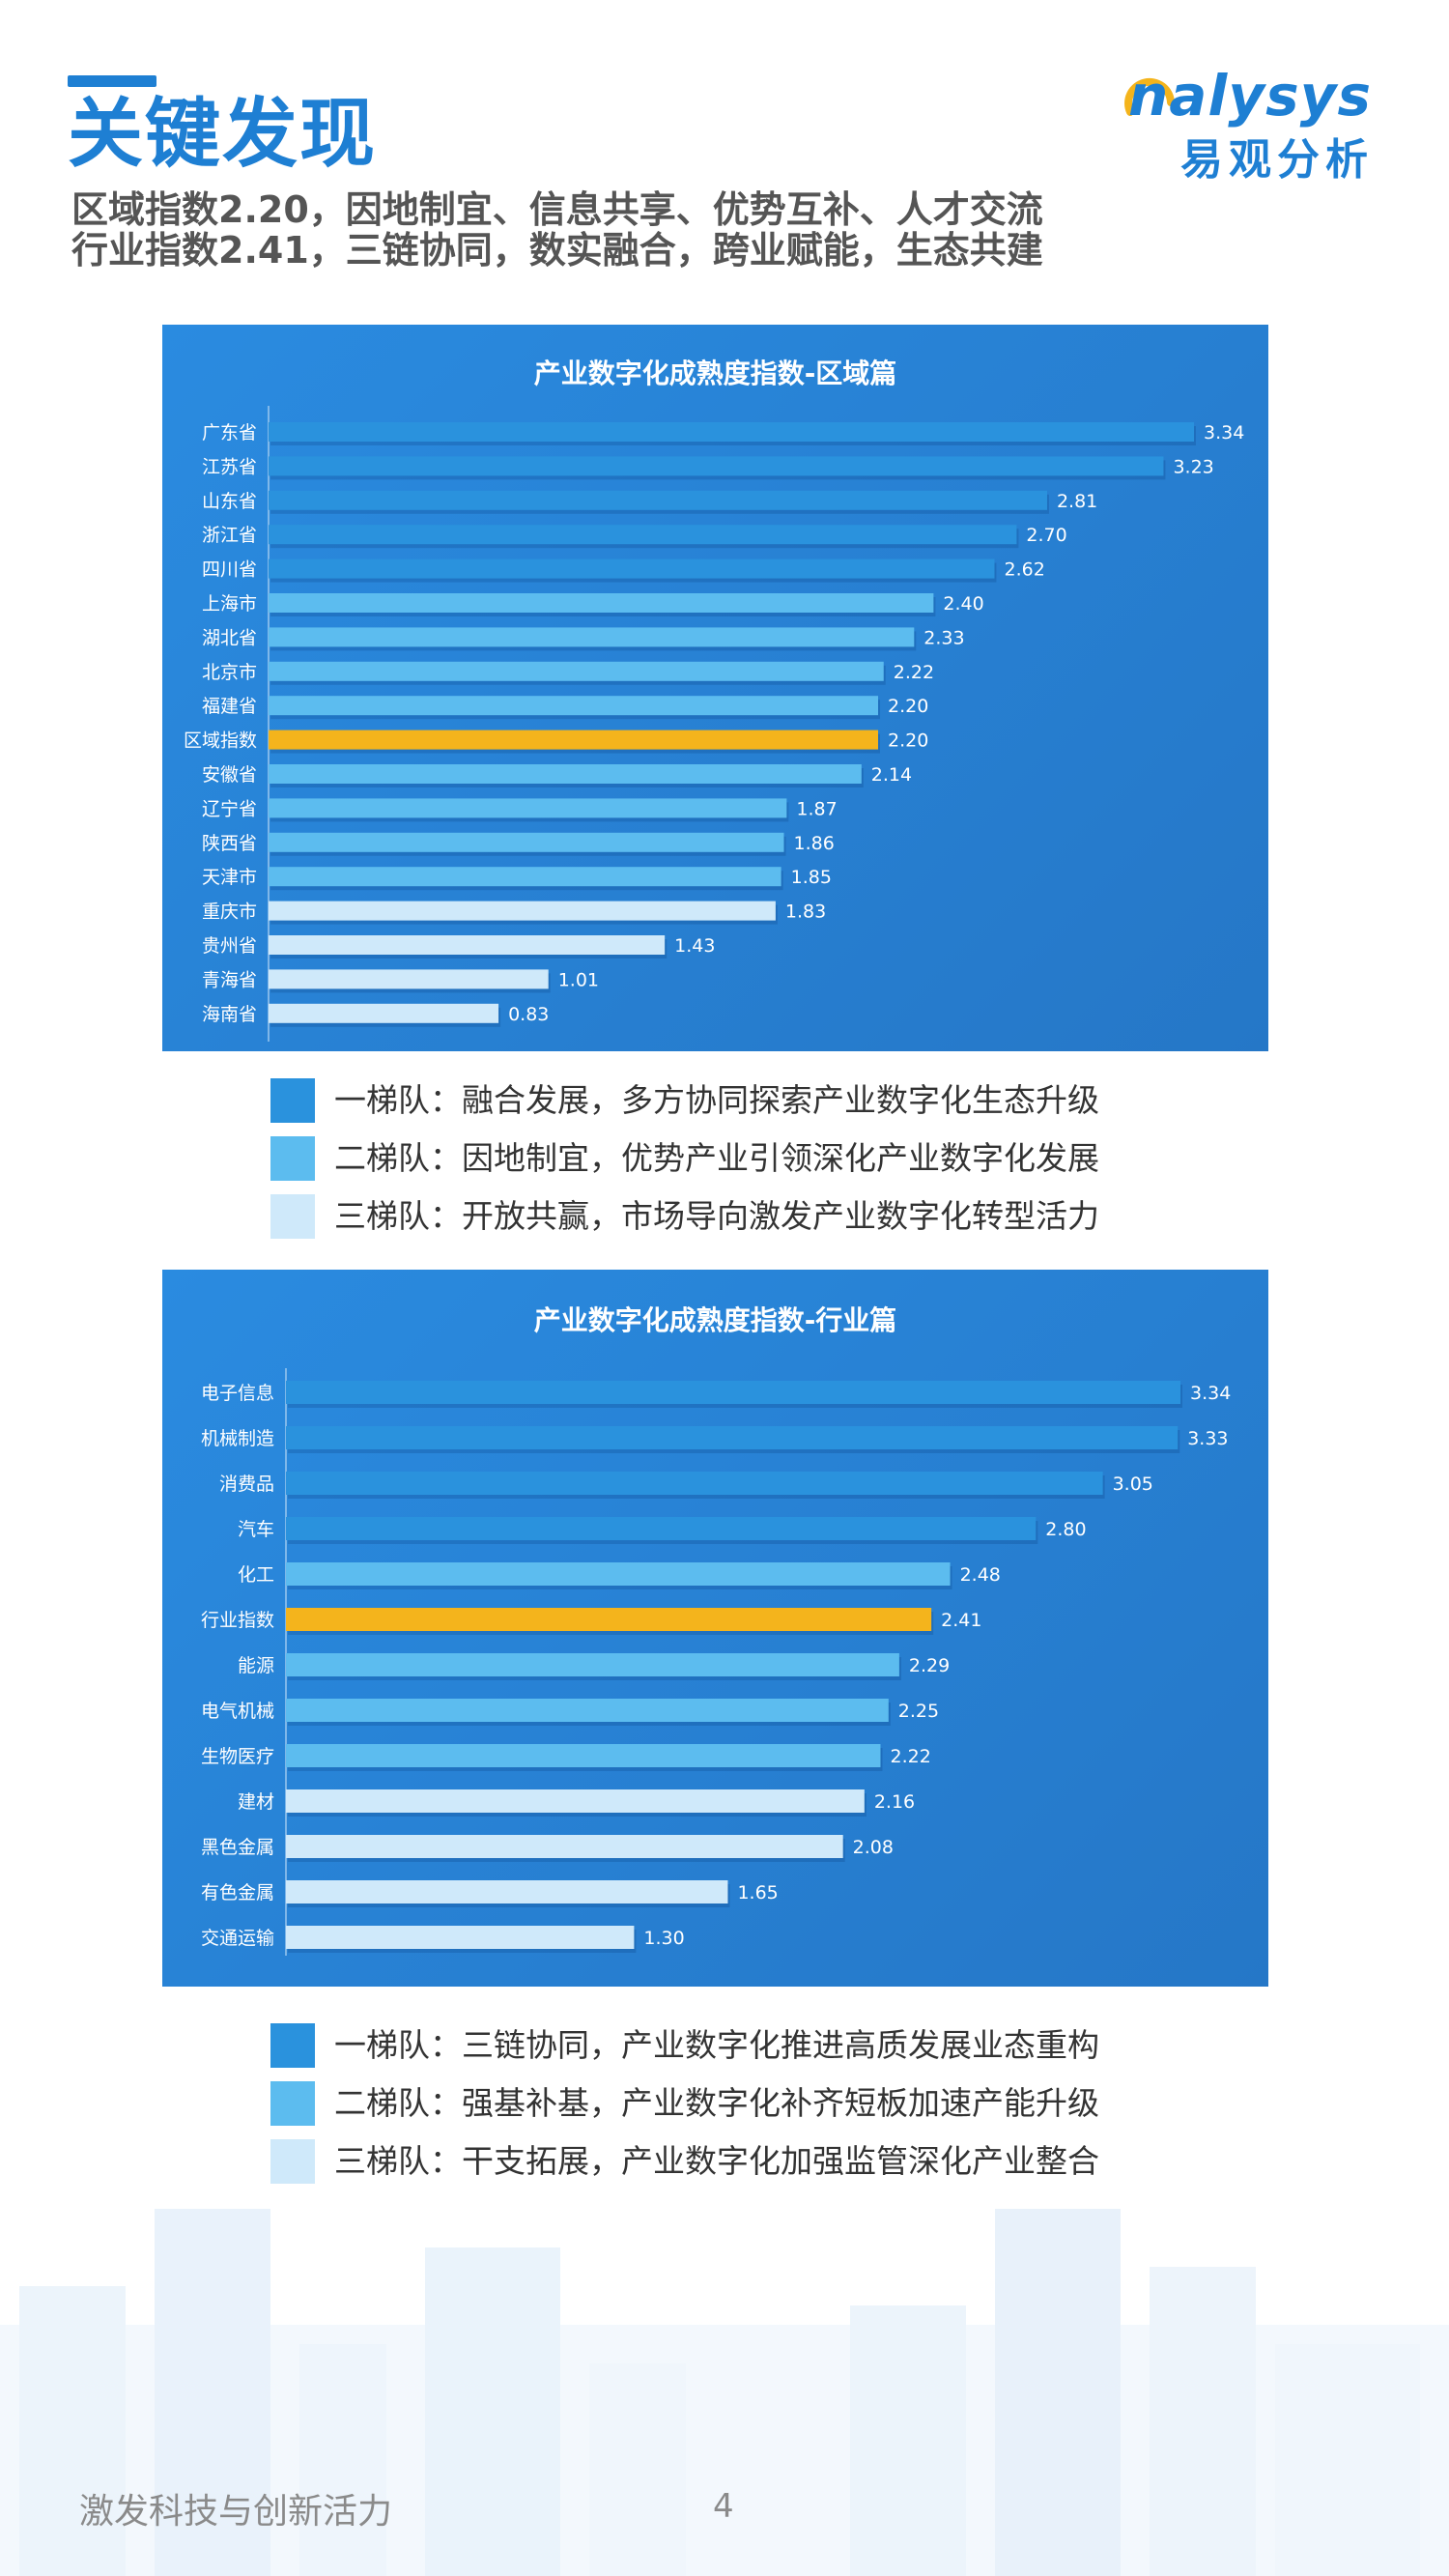 The width and height of the screenshot is (1449, 2576). I want to click on value-label: 2.14, so click(891, 775).